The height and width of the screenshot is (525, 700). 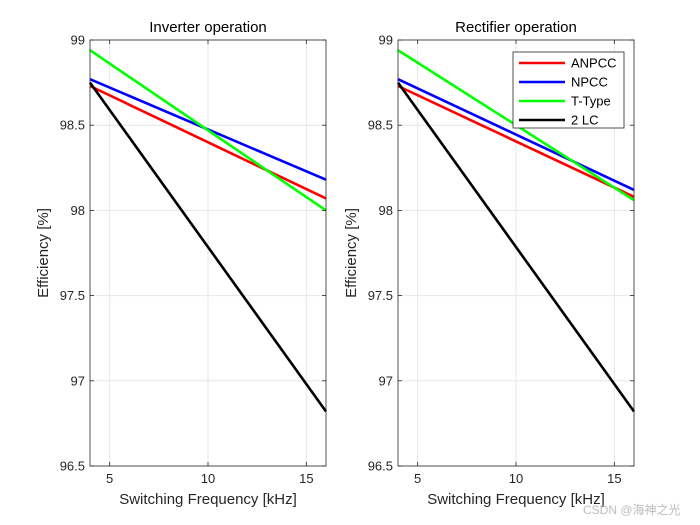 I want to click on legend-label: NPCC, so click(x=589, y=82).